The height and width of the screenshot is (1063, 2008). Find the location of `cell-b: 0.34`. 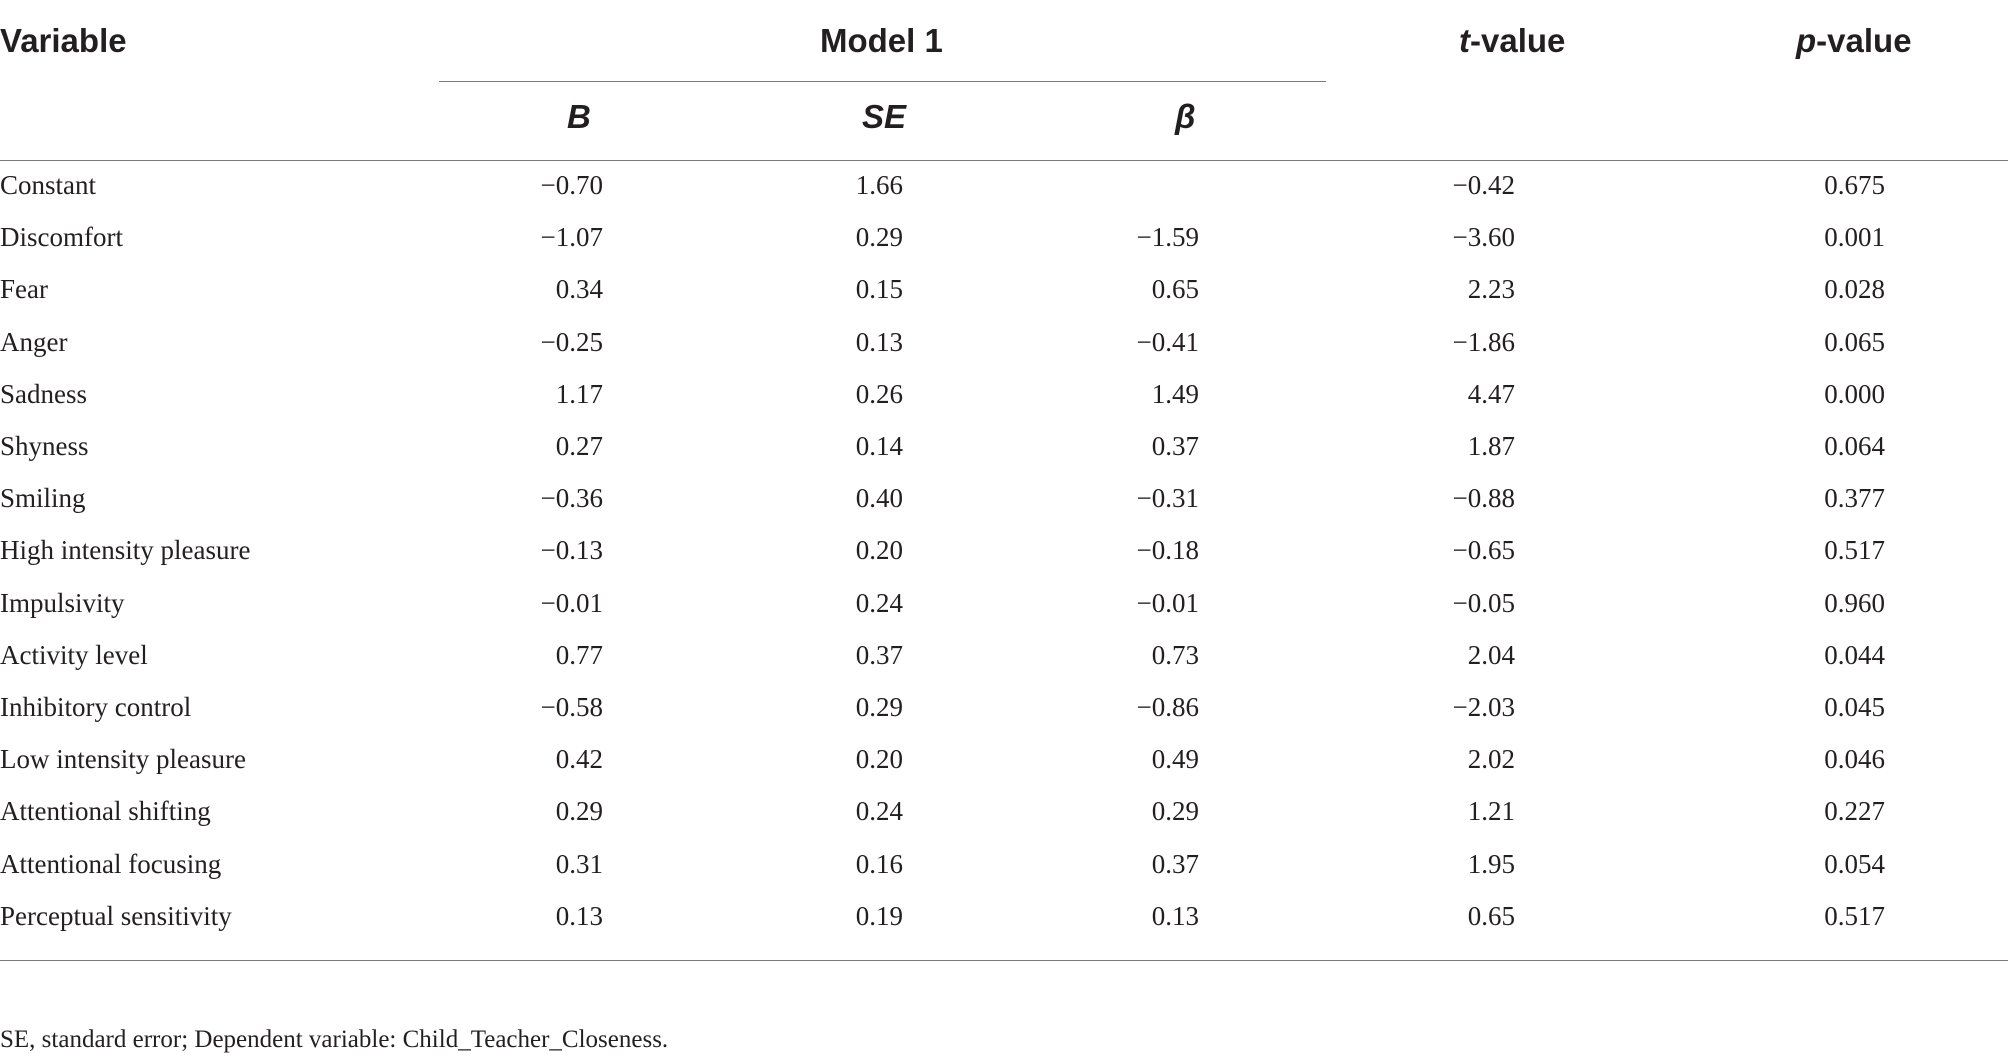

cell-b: 0.34 is located at coordinates (579, 289).